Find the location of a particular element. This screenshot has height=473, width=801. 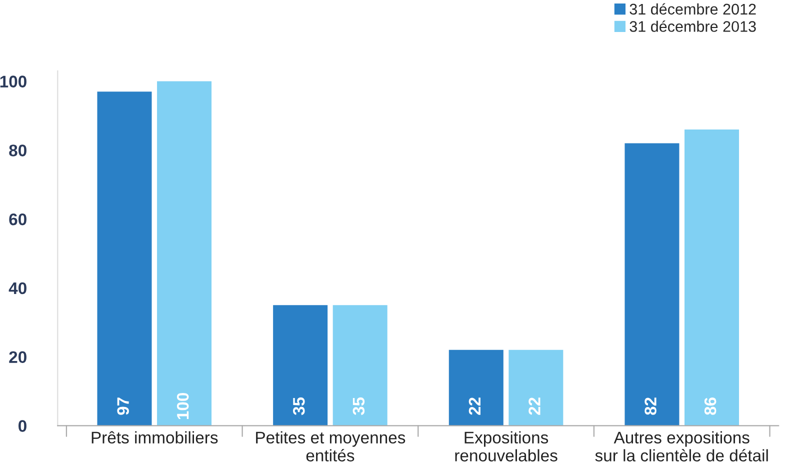

data-label: 100 is located at coordinates (182, 406).